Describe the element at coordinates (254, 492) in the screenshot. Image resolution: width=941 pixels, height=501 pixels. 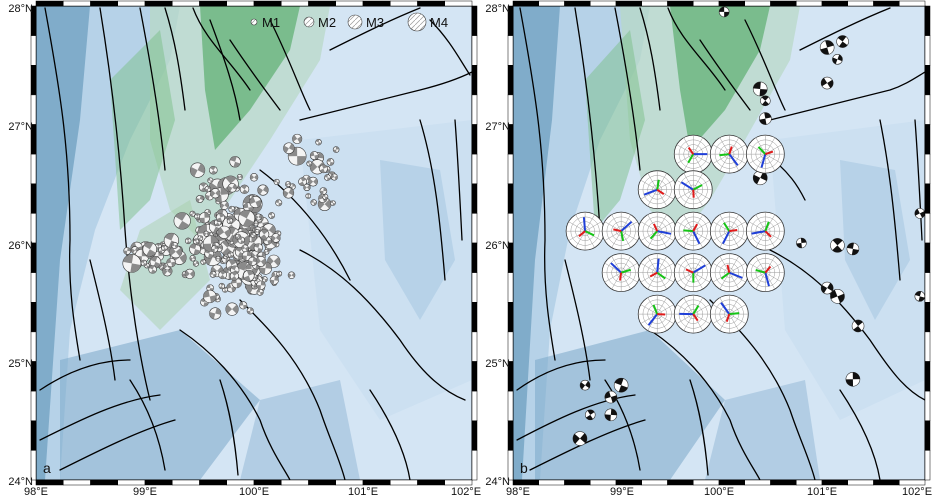
I see `x-tick-label: 100°E` at that location.